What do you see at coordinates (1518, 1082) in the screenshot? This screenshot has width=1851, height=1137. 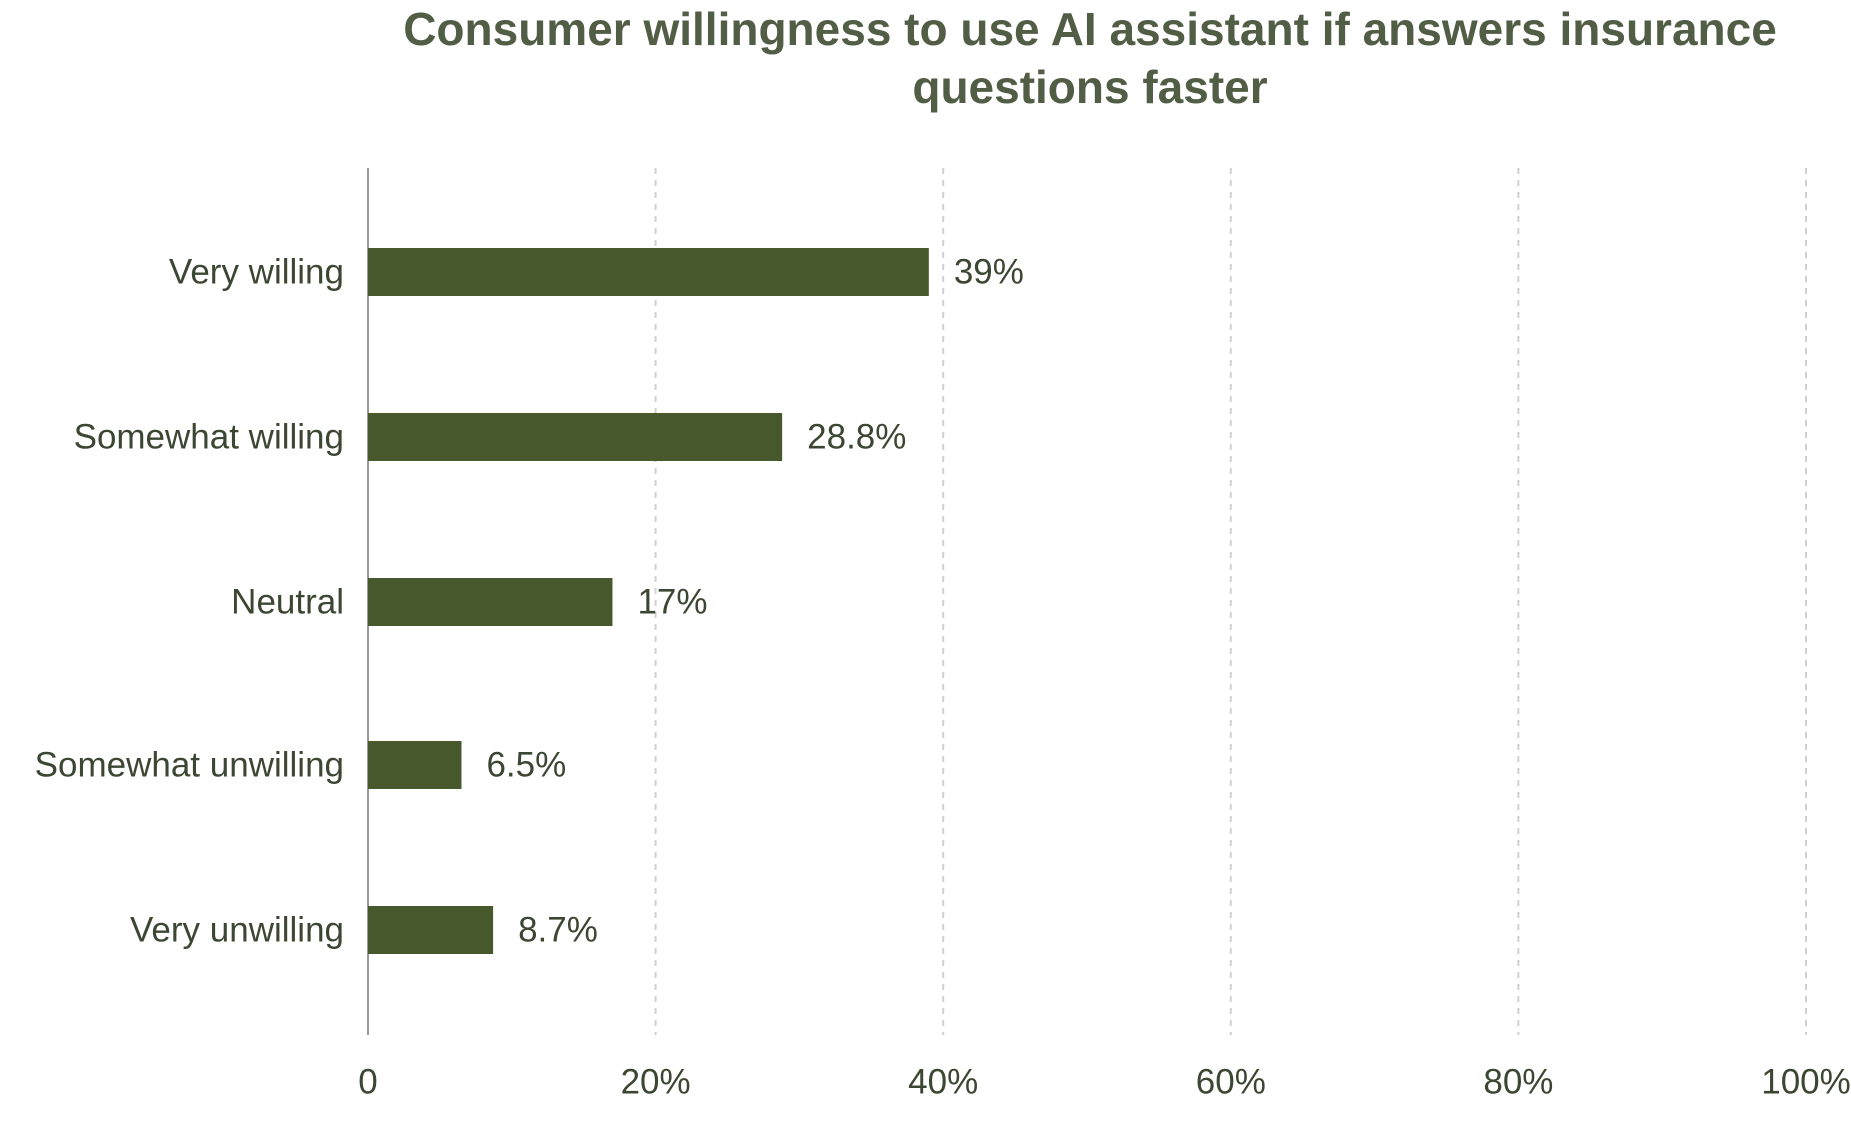 I see `x-tick-label: 80%` at bounding box center [1518, 1082].